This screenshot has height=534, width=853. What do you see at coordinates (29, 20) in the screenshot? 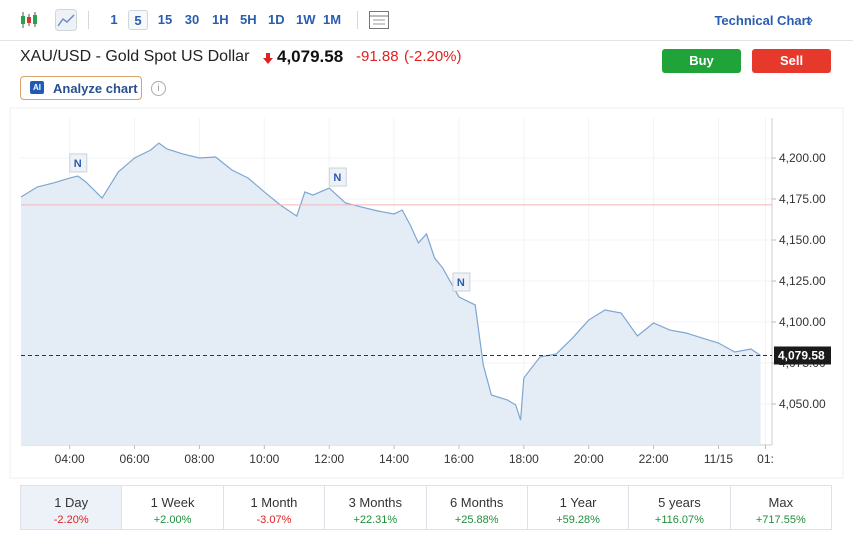
I see `candle-icon` at bounding box center [29, 20].